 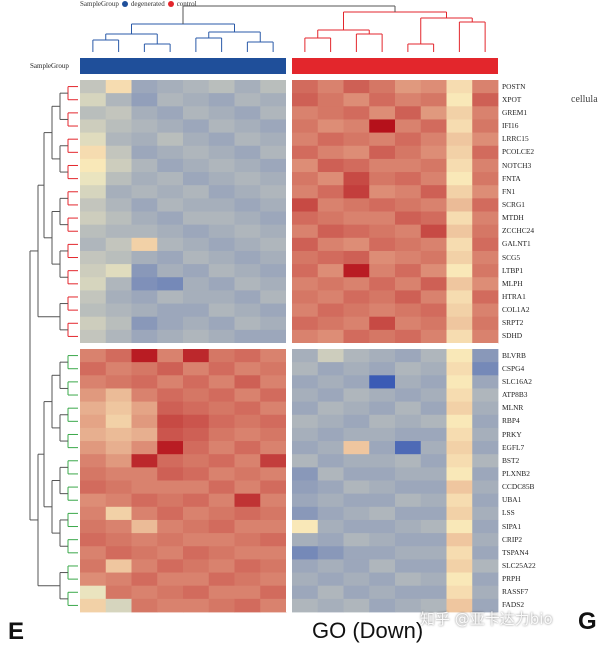 I want to click on heatmap-cell-MLPH-D1, so click(x=93, y=284).